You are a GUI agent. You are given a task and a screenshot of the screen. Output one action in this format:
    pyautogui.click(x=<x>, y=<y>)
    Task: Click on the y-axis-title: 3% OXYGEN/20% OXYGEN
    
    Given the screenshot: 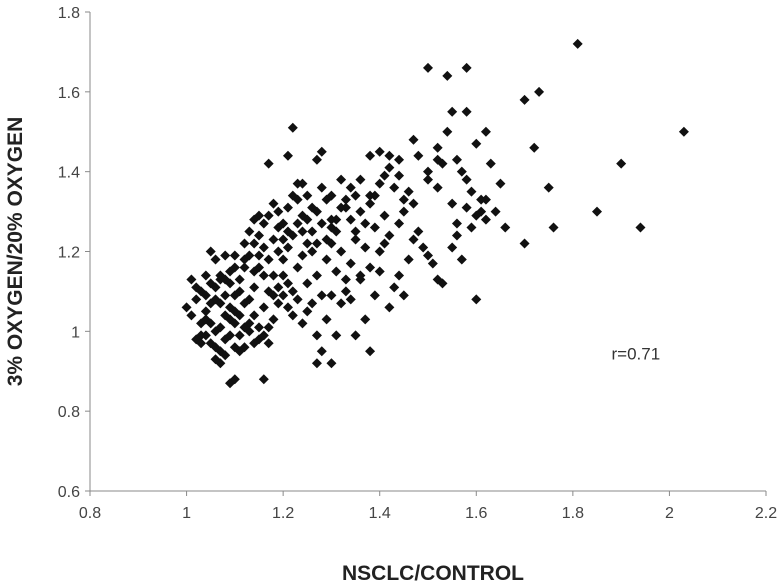 What is the action you would take?
    pyautogui.click(x=15, y=252)
    